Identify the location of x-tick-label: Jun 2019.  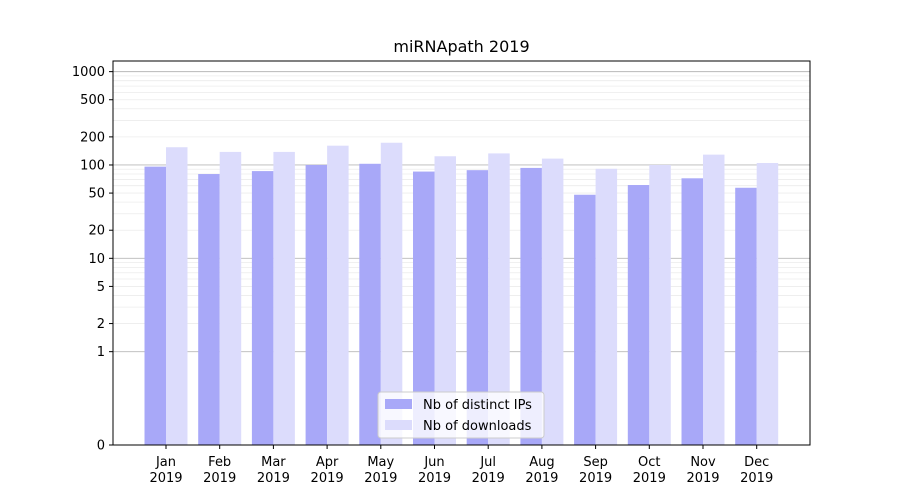
(434, 470).